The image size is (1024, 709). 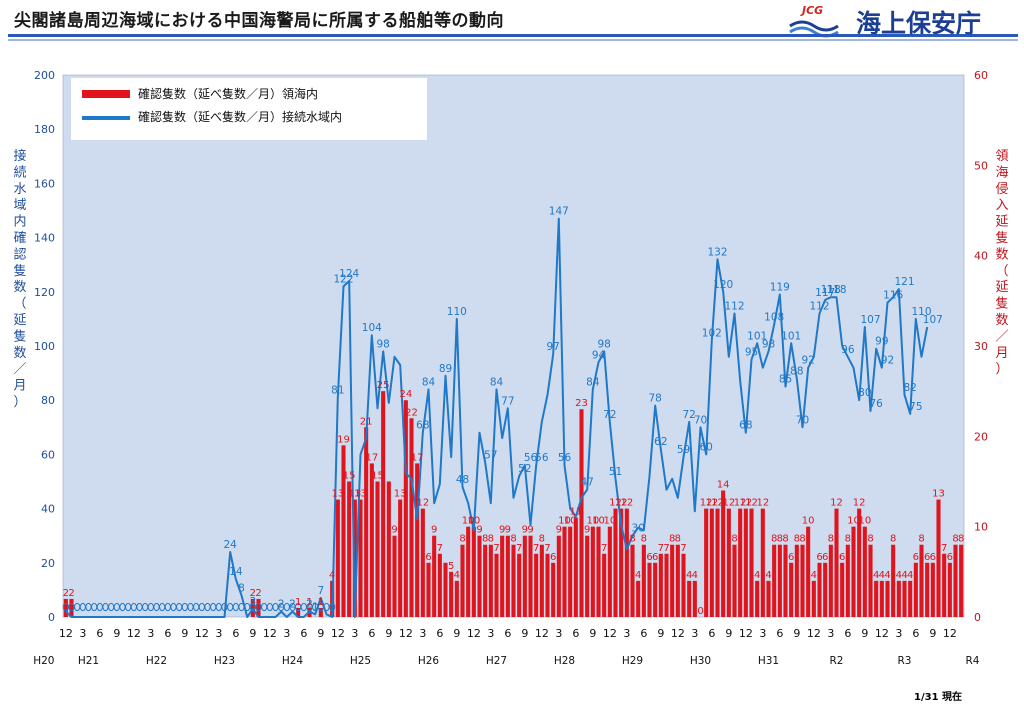 I want to click on x-year-label: H20, so click(x=43, y=661).